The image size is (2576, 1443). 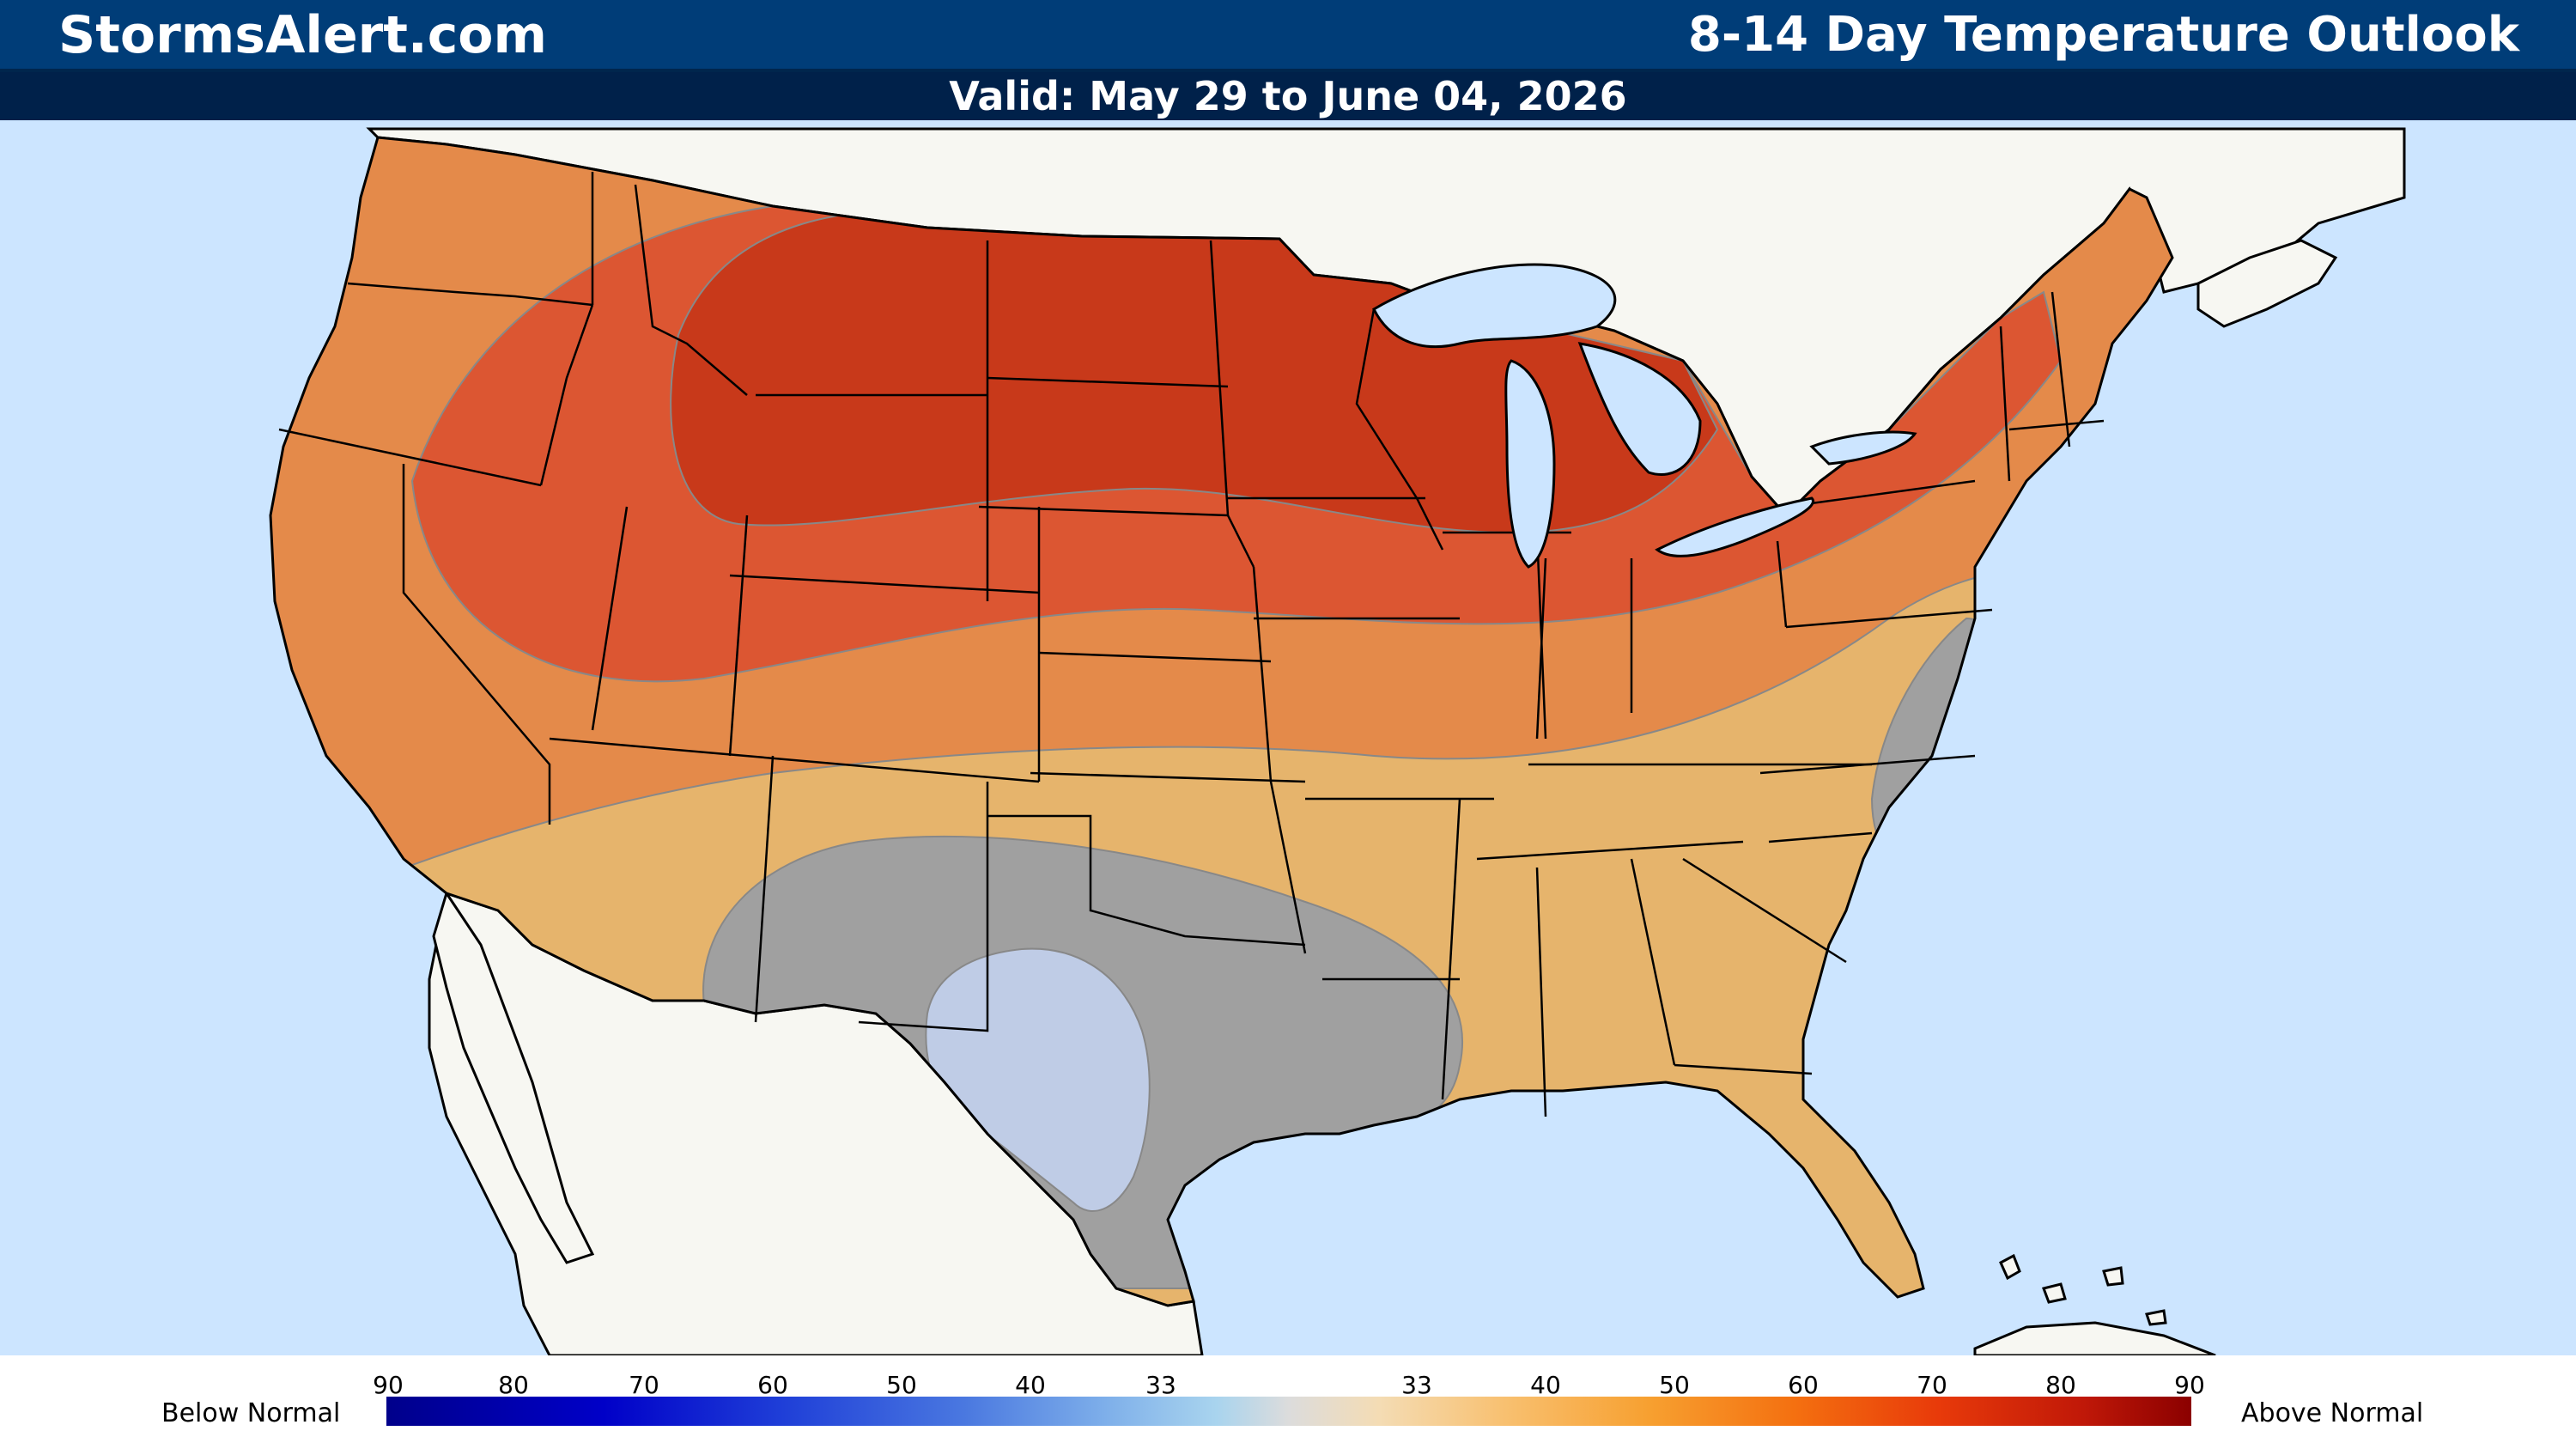 I want to click on site-title: StormsAlert.com, so click(x=303, y=35).